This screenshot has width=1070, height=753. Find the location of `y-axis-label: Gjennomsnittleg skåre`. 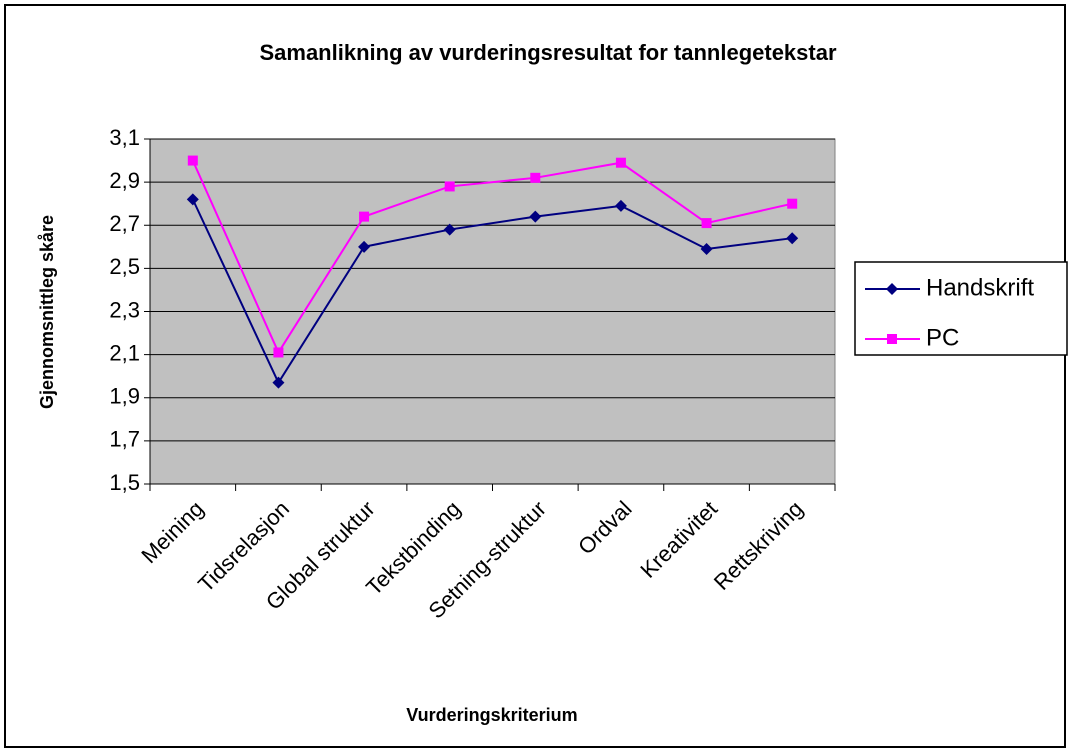

y-axis-label: Gjennomsnittleg skåre is located at coordinates (47, 312).